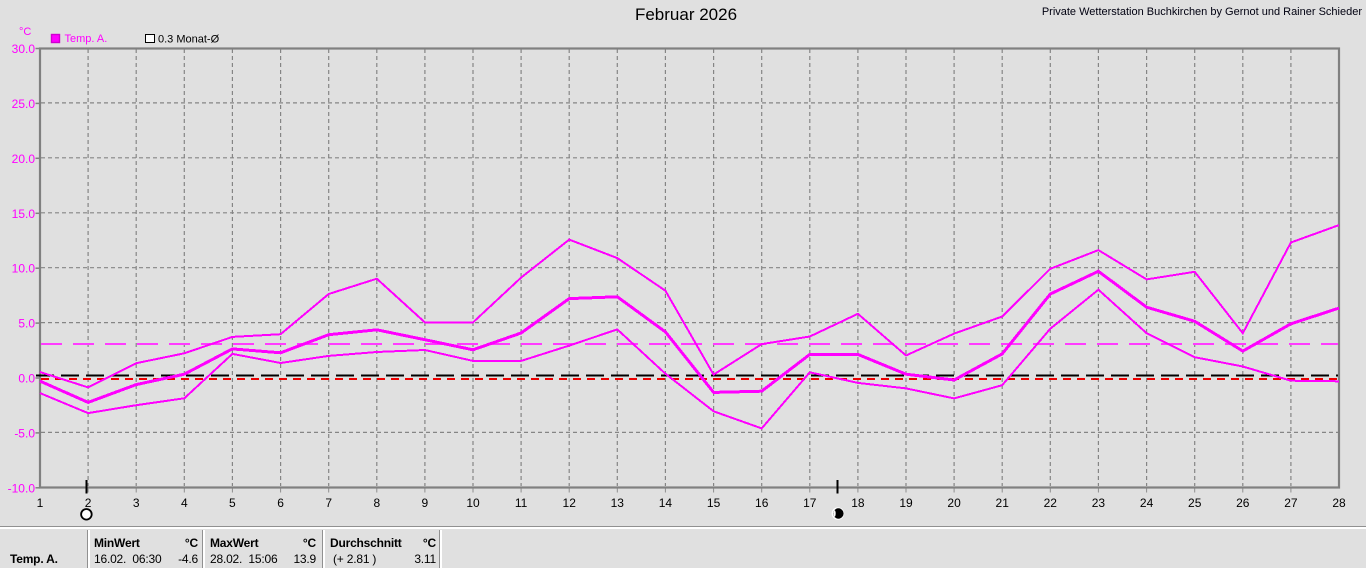 The image size is (1366, 568). What do you see at coordinates (1051, 503) in the screenshot?
I see `svg-text: 22` at bounding box center [1051, 503].